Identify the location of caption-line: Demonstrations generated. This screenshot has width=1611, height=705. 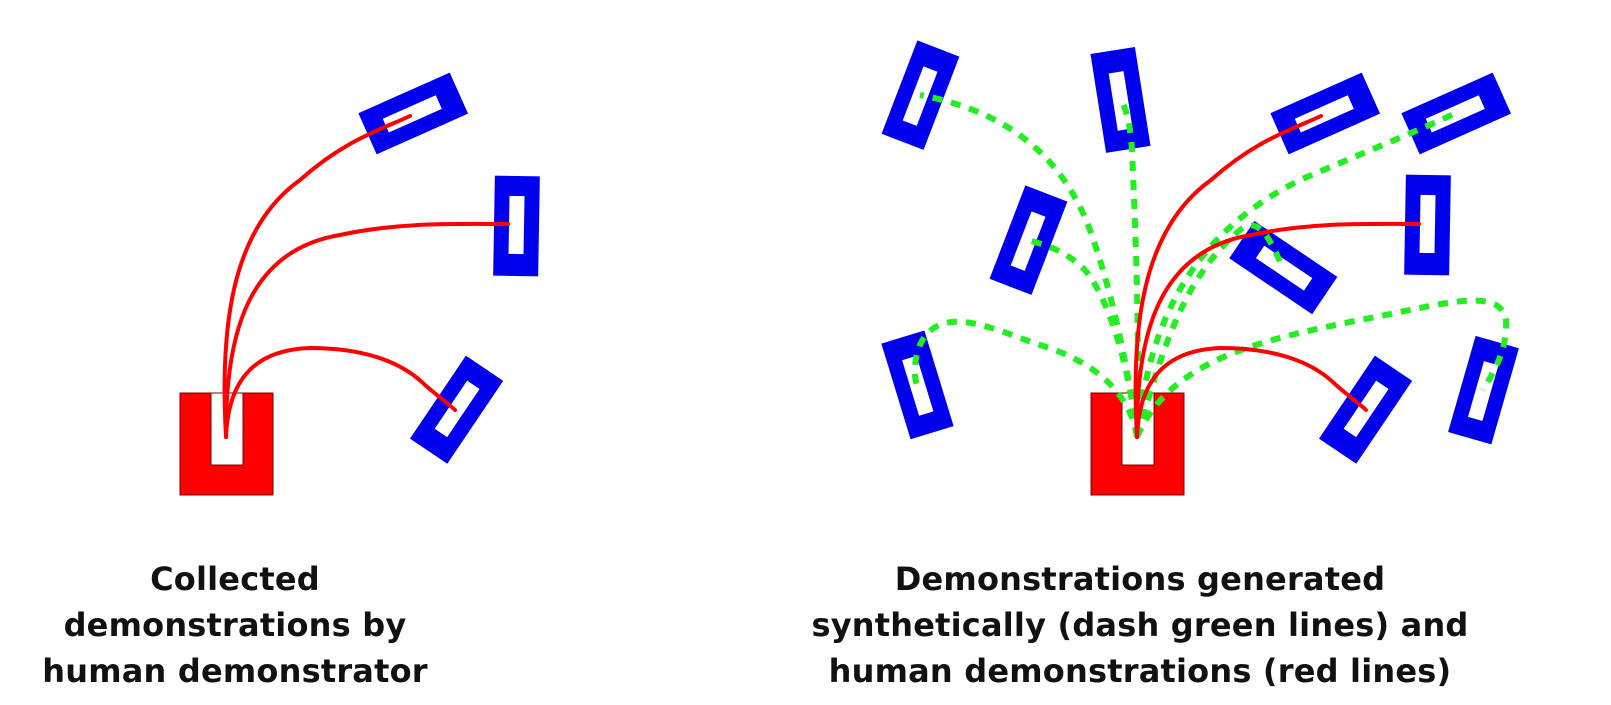
(1140, 579).